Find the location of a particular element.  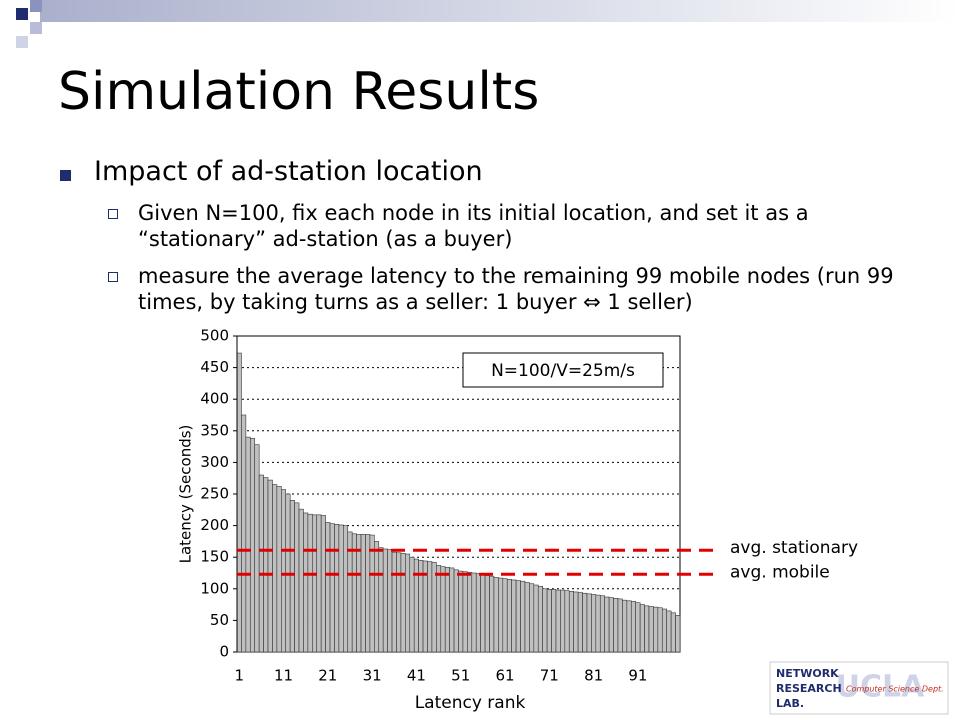

y-tick-label: 200 is located at coordinates (214, 525).